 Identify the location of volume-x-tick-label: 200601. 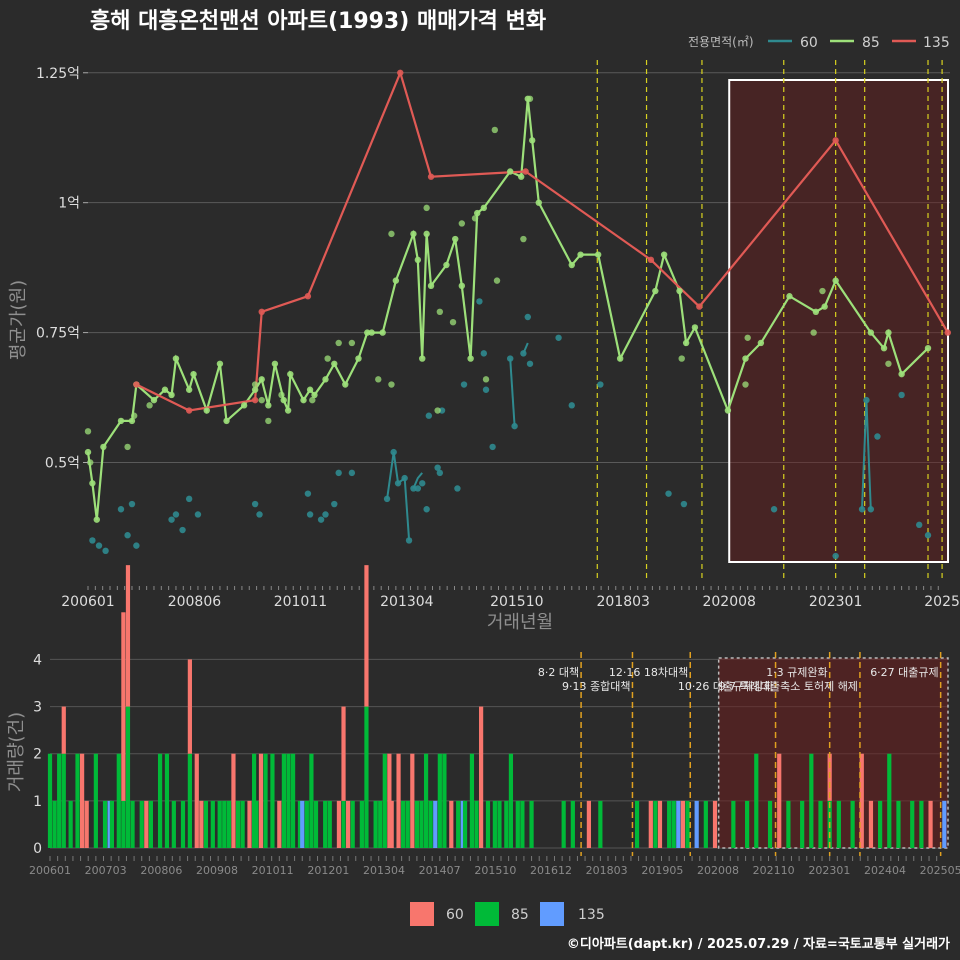
(50, 870).